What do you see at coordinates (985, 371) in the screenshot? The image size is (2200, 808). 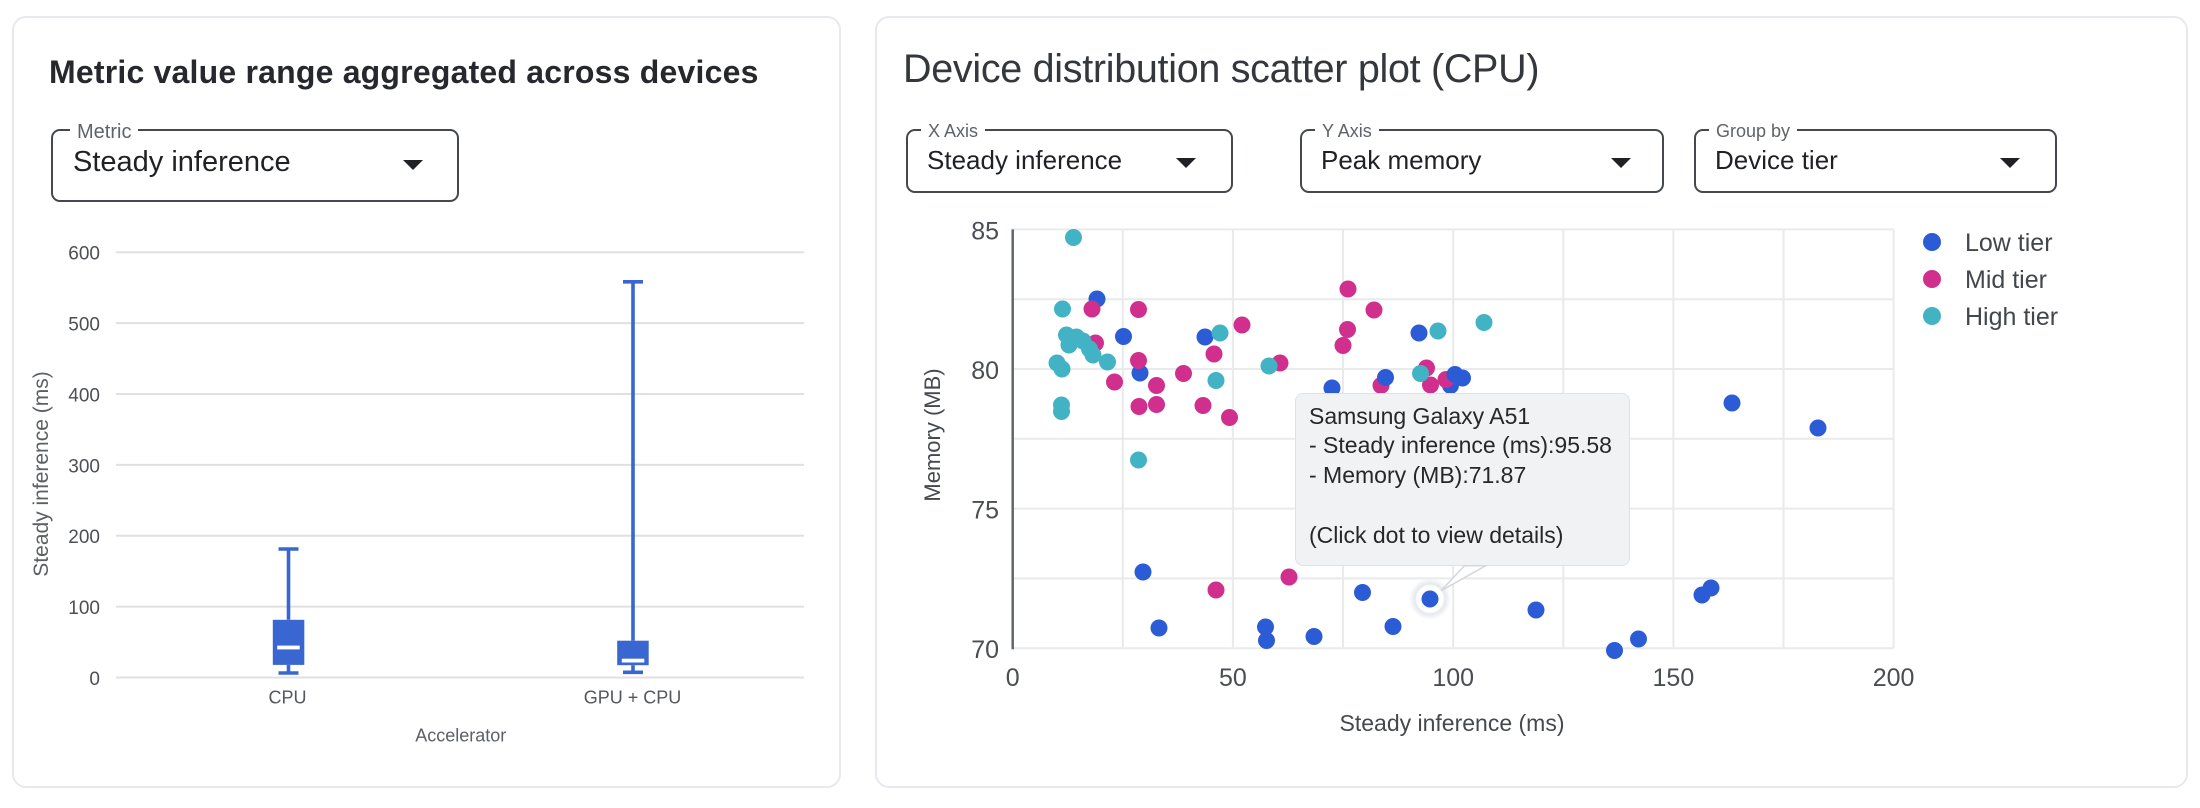 I see `svg-text: 80` at bounding box center [985, 371].